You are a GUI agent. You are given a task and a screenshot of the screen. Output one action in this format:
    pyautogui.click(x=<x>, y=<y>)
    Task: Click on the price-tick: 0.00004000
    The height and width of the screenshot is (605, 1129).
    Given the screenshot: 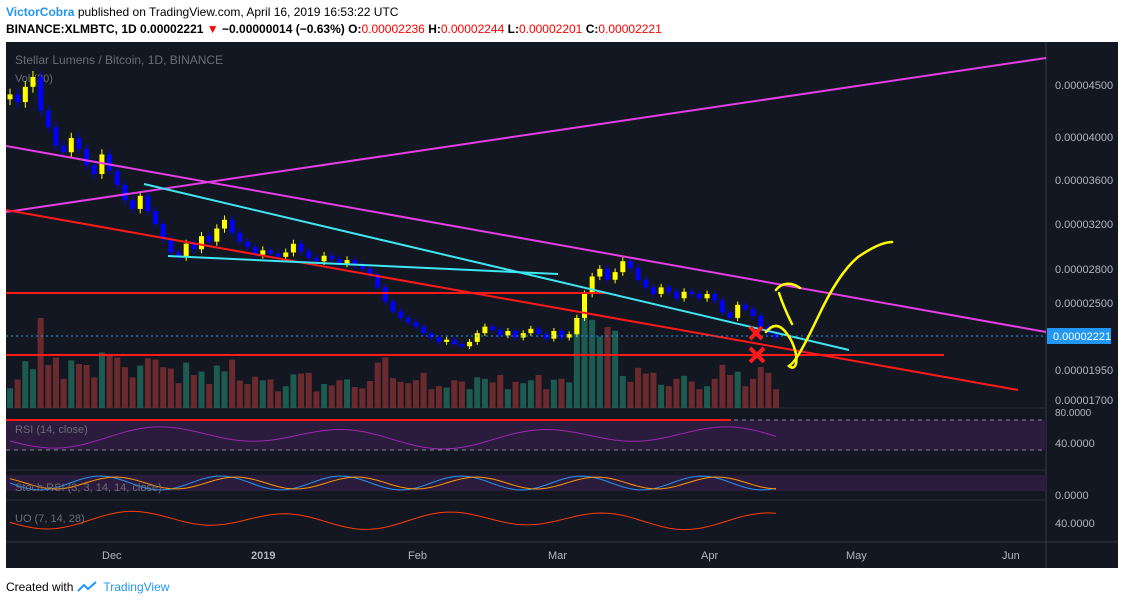 What is the action you would take?
    pyautogui.click(x=1084, y=138)
    